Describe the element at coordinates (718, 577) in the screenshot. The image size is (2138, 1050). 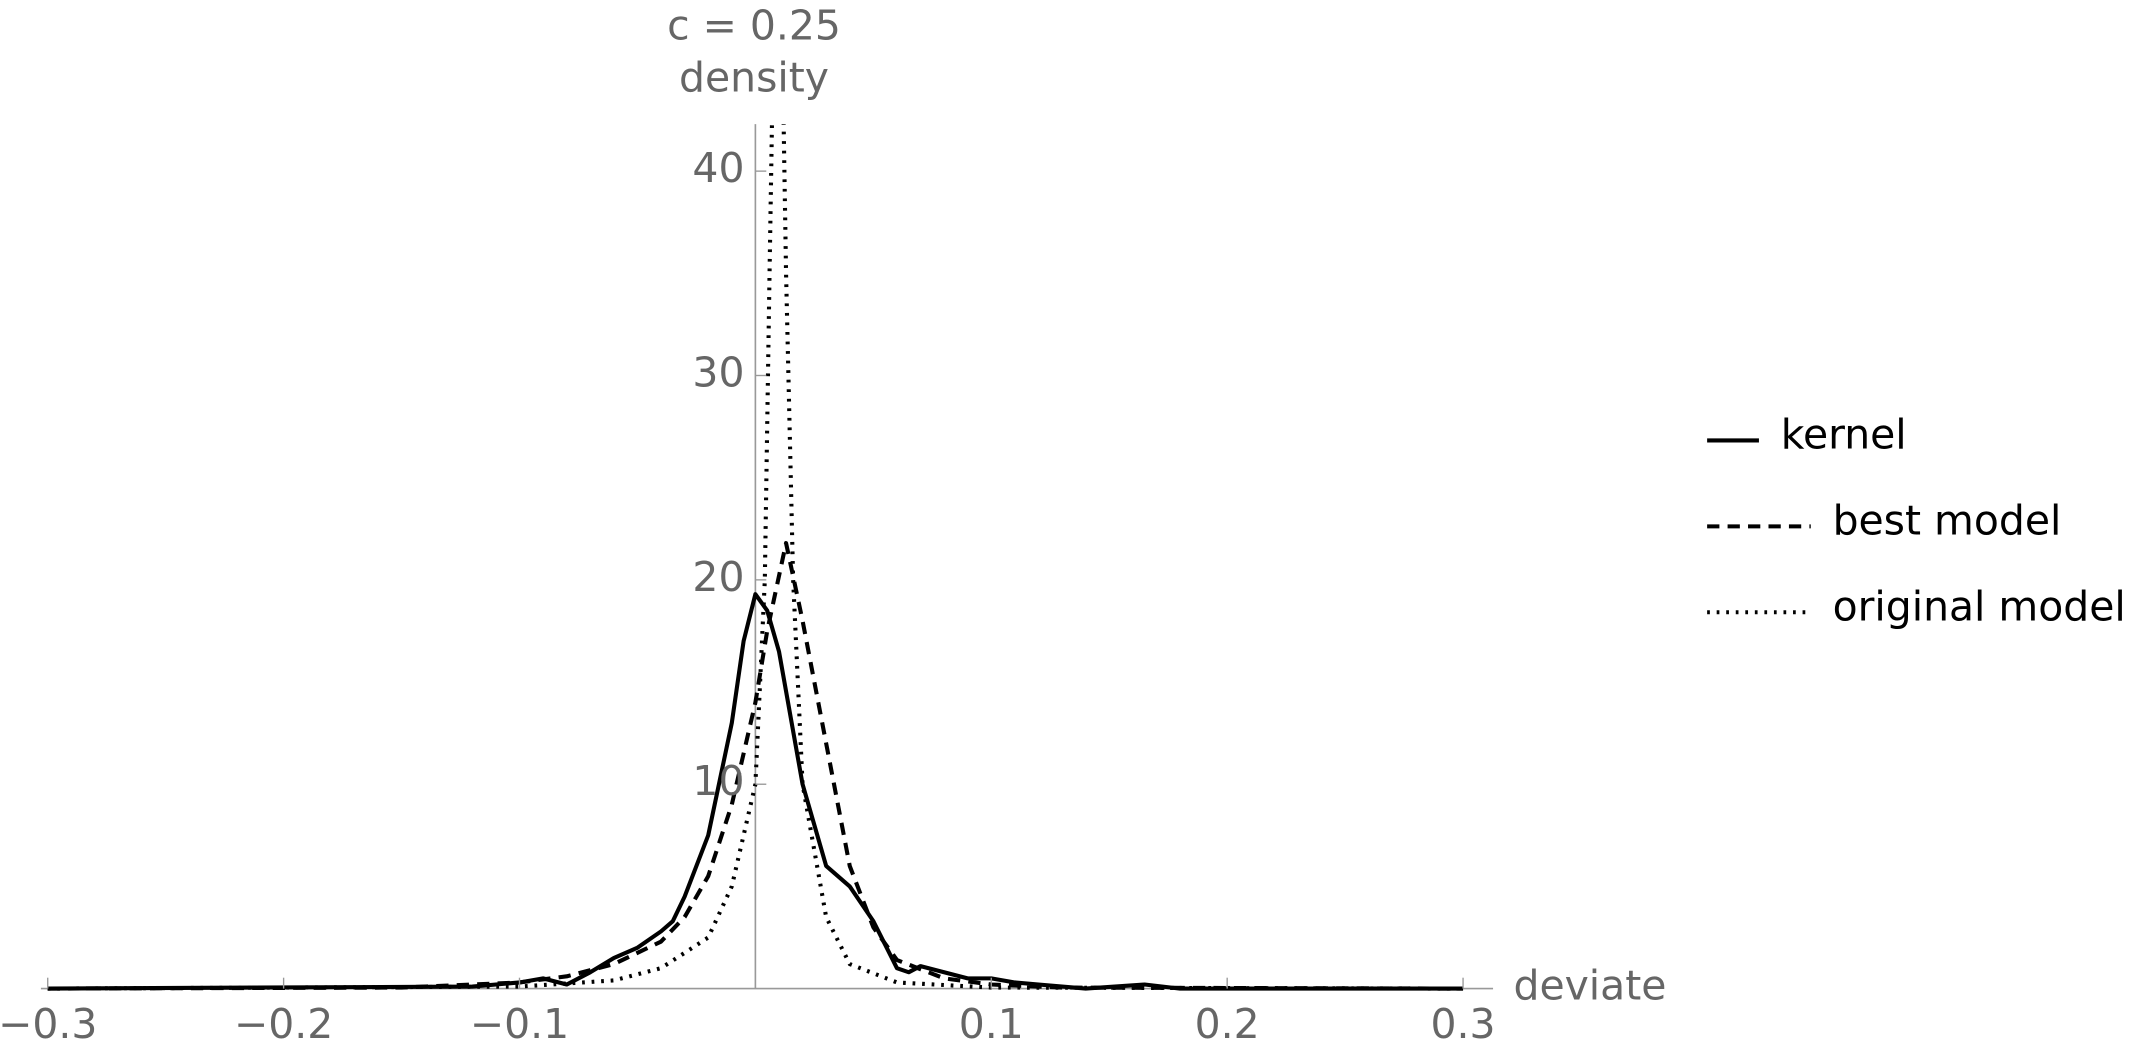
I see `y-tick-label: 20` at that location.